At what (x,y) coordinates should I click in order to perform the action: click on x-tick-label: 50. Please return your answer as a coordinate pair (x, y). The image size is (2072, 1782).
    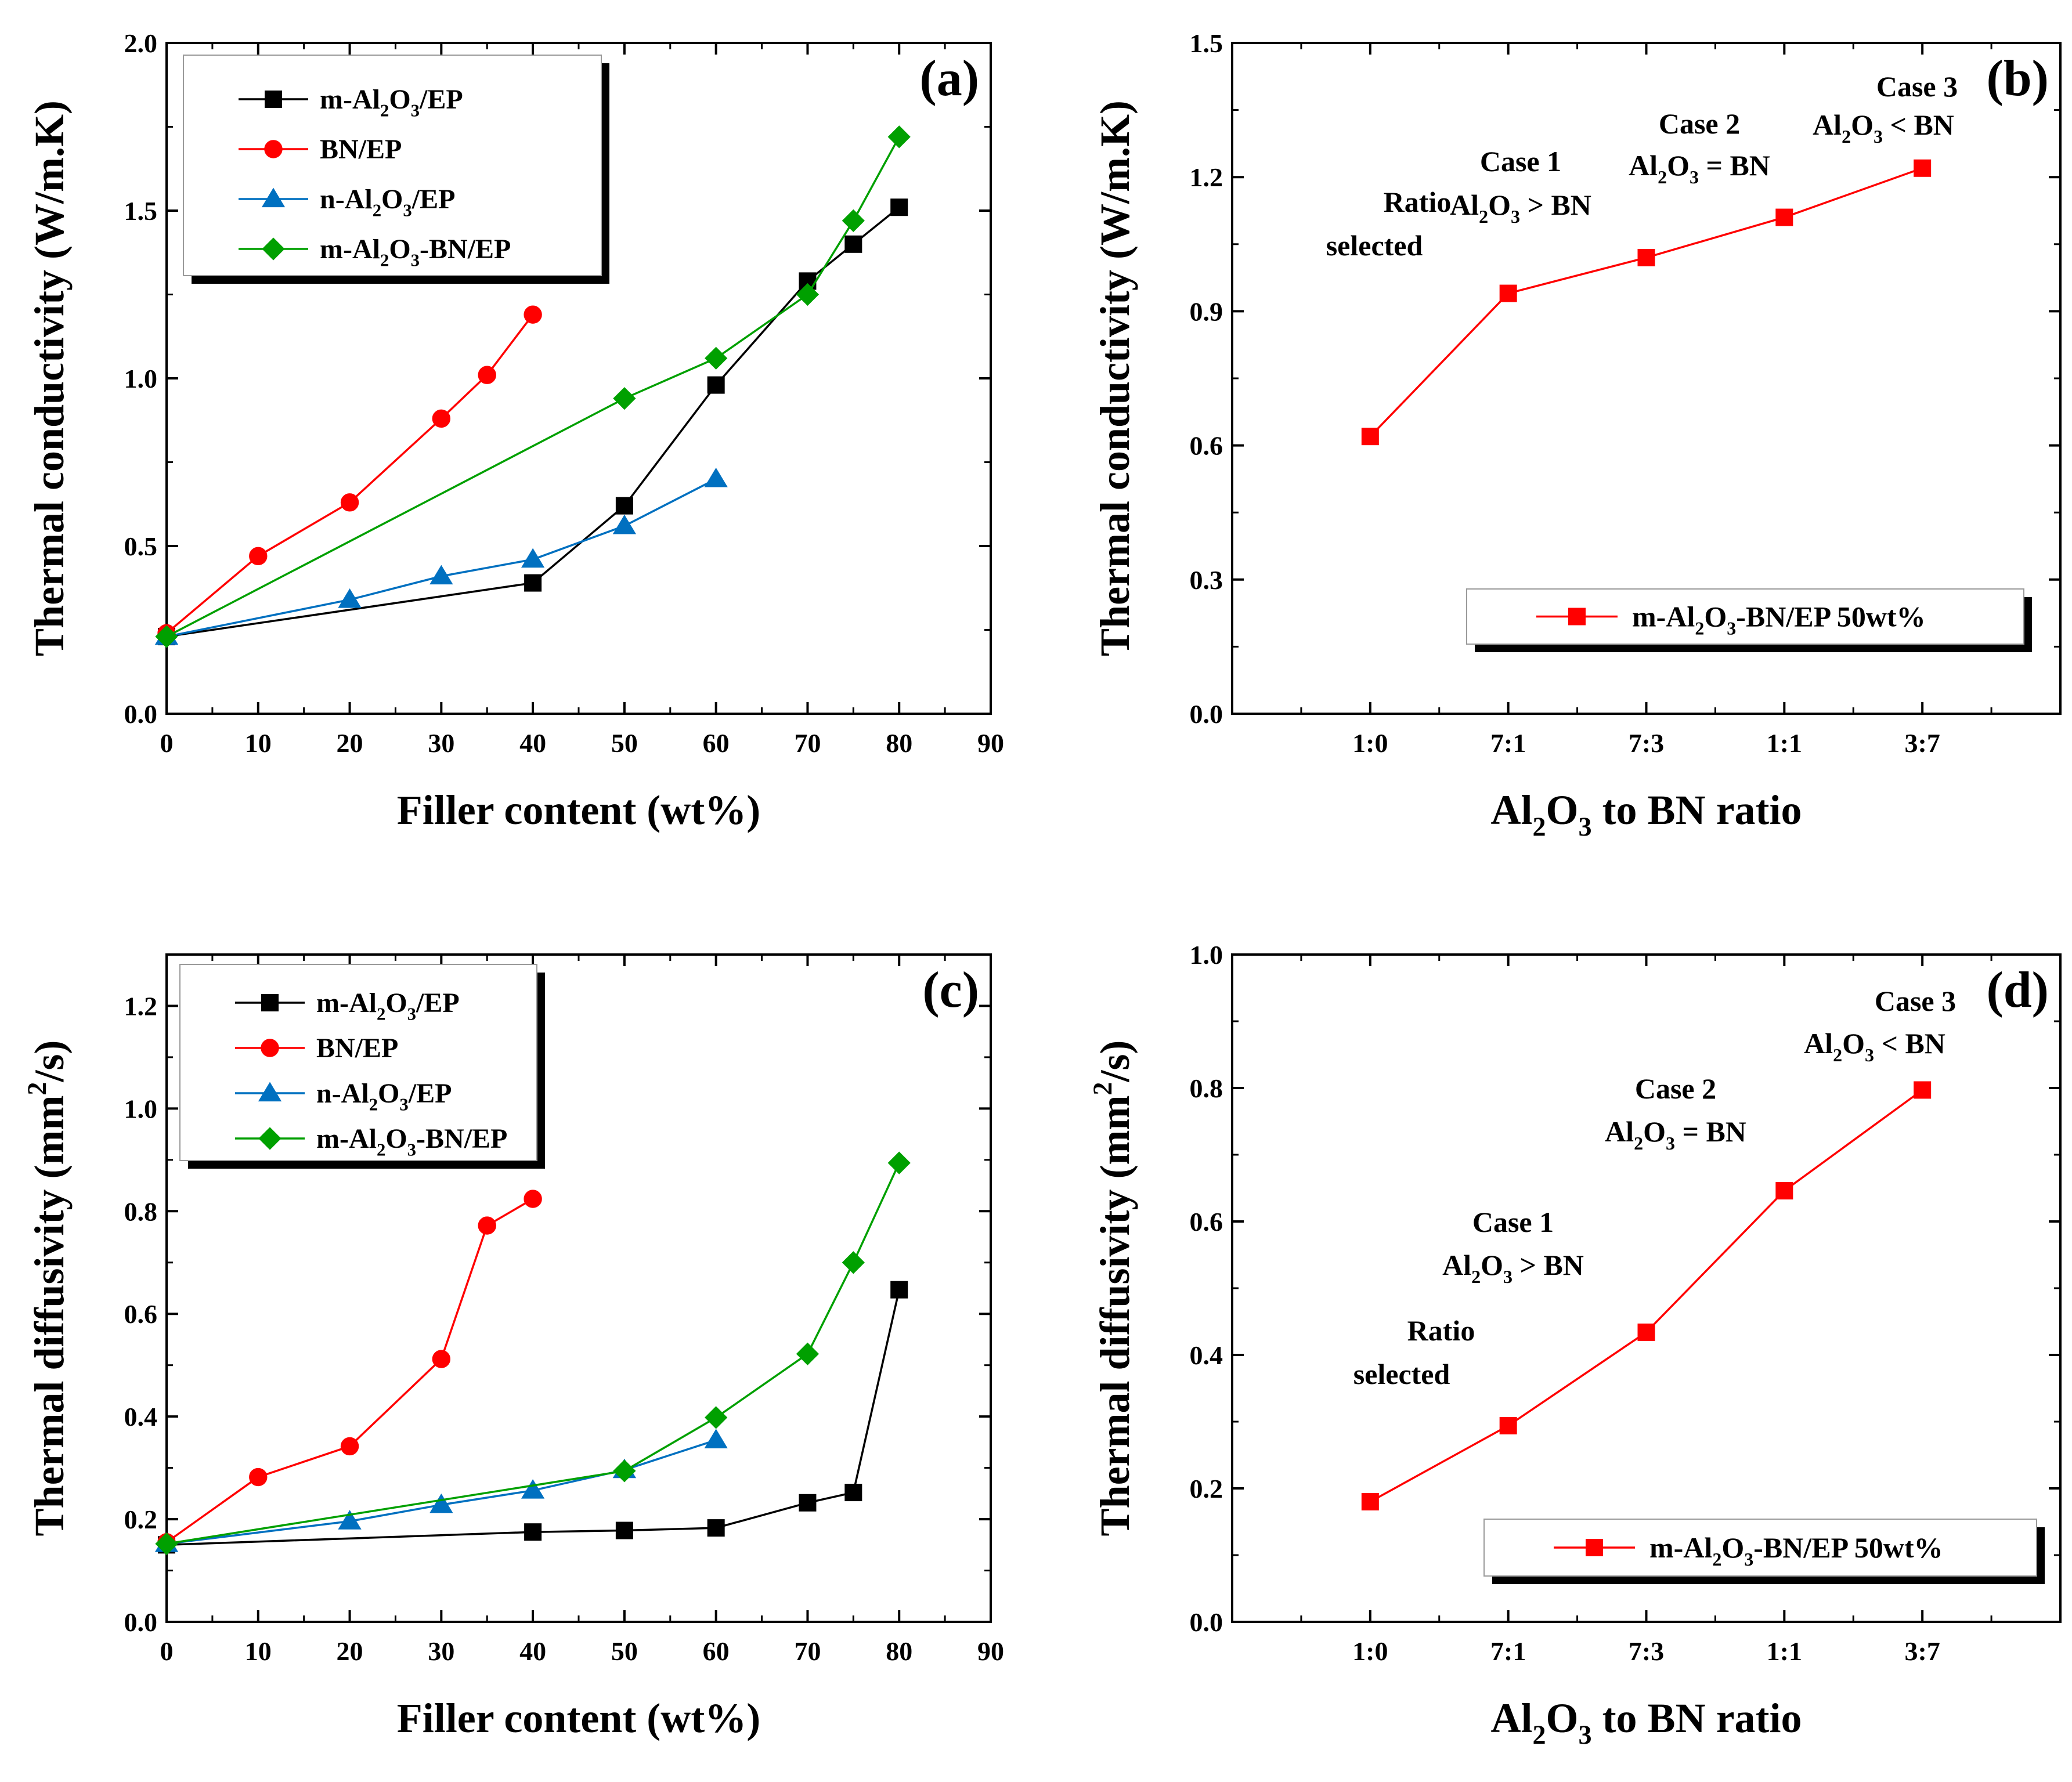
    Looking at the image, I should click on (625, 1651).